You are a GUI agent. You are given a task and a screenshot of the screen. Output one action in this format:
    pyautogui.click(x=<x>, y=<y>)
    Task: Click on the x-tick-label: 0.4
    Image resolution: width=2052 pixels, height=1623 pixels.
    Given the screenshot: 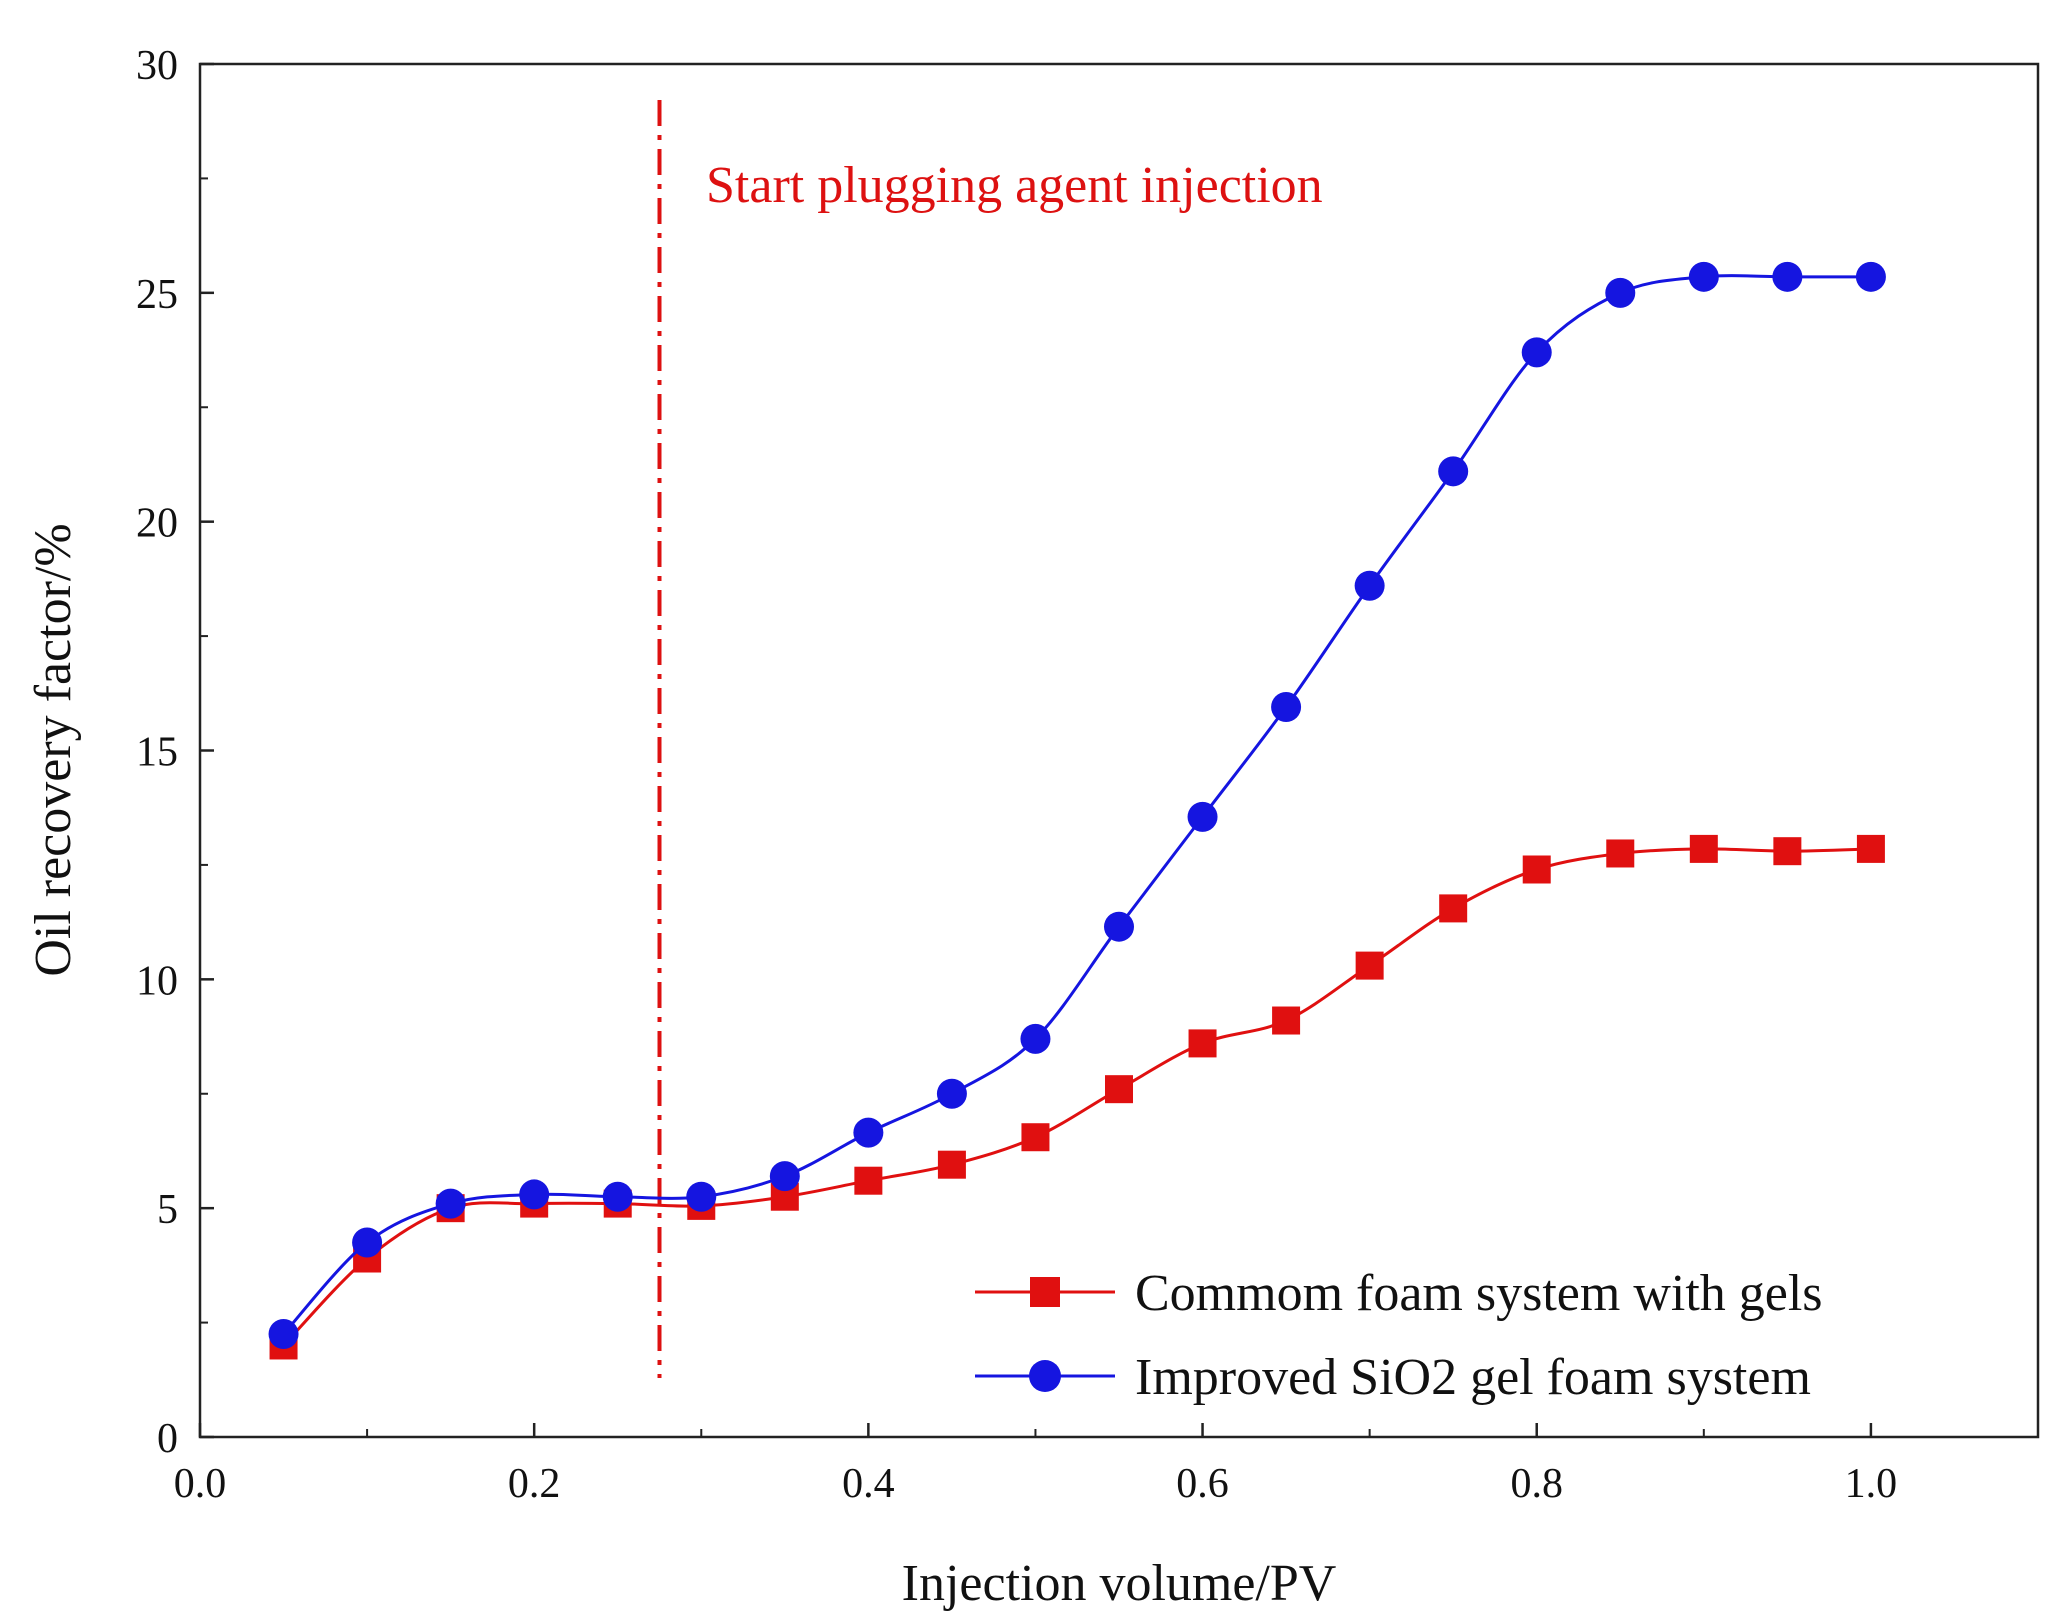 What is the action you would take?
    pyautogui.click(x=868, y=1484)
    